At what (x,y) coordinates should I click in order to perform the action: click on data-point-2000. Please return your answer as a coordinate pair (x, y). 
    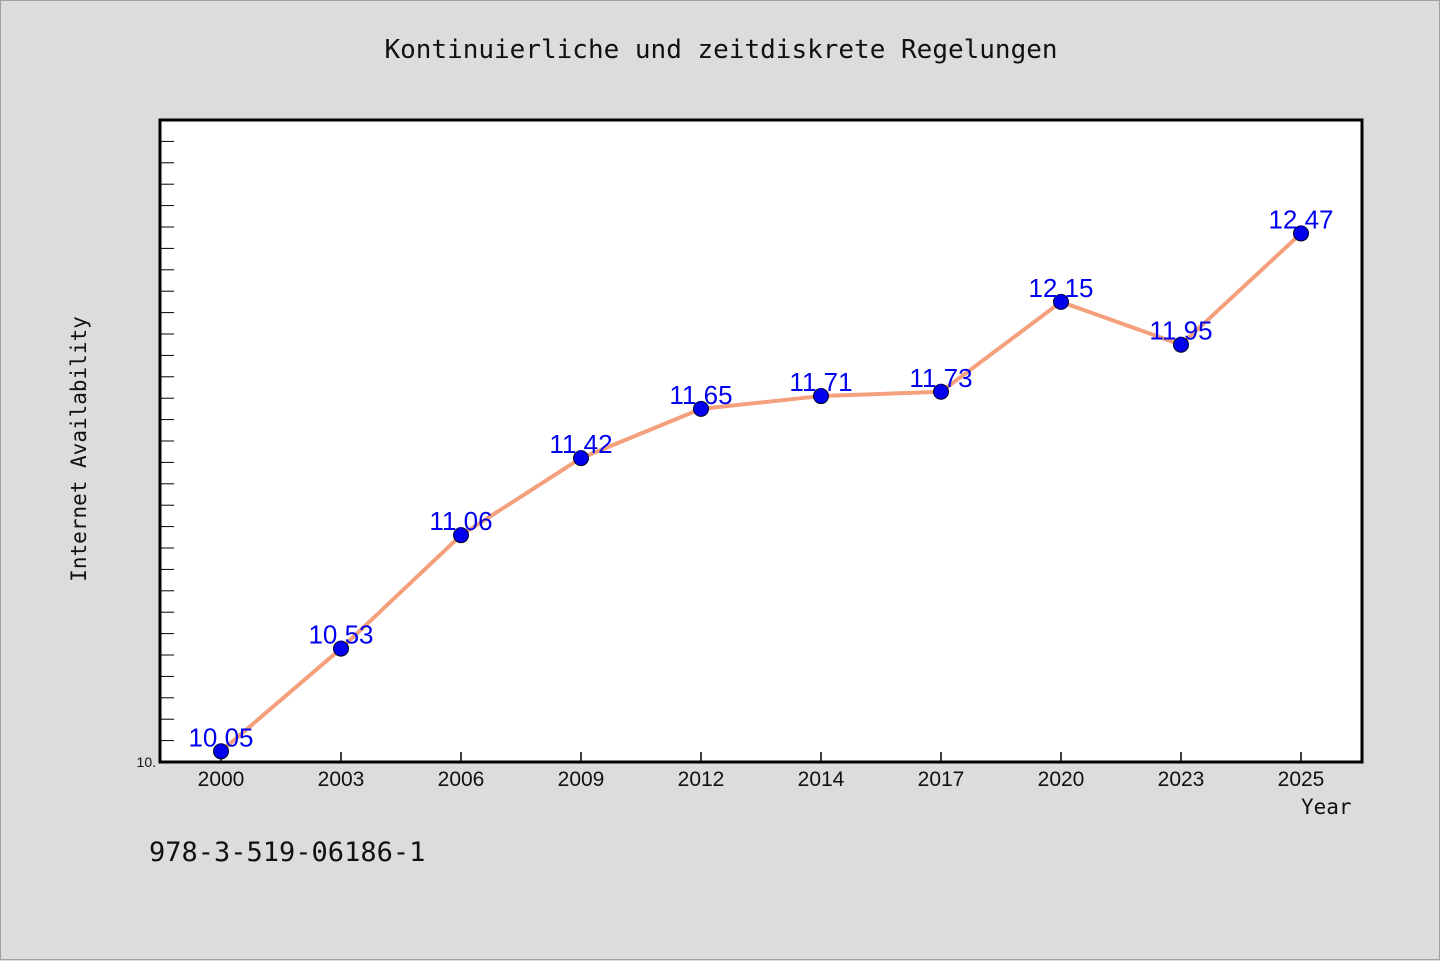
    Looking at the image, I should click on (221, 751).